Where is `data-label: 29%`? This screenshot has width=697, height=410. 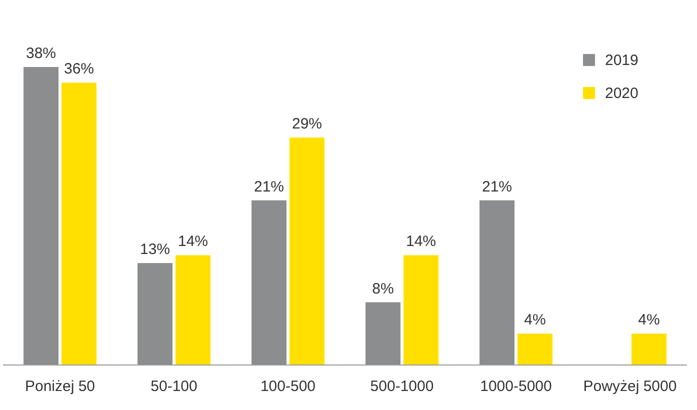 data-label: 29% is located at coordinates (307, 124).